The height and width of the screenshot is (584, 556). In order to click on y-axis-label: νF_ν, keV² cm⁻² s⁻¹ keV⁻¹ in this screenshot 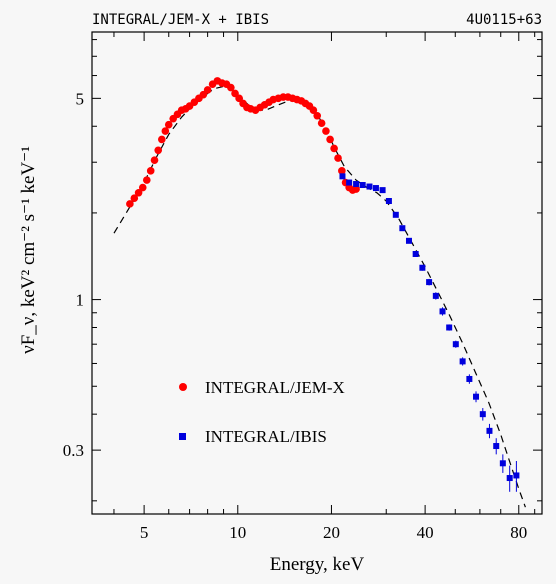, I will do `click(28, 250)`.